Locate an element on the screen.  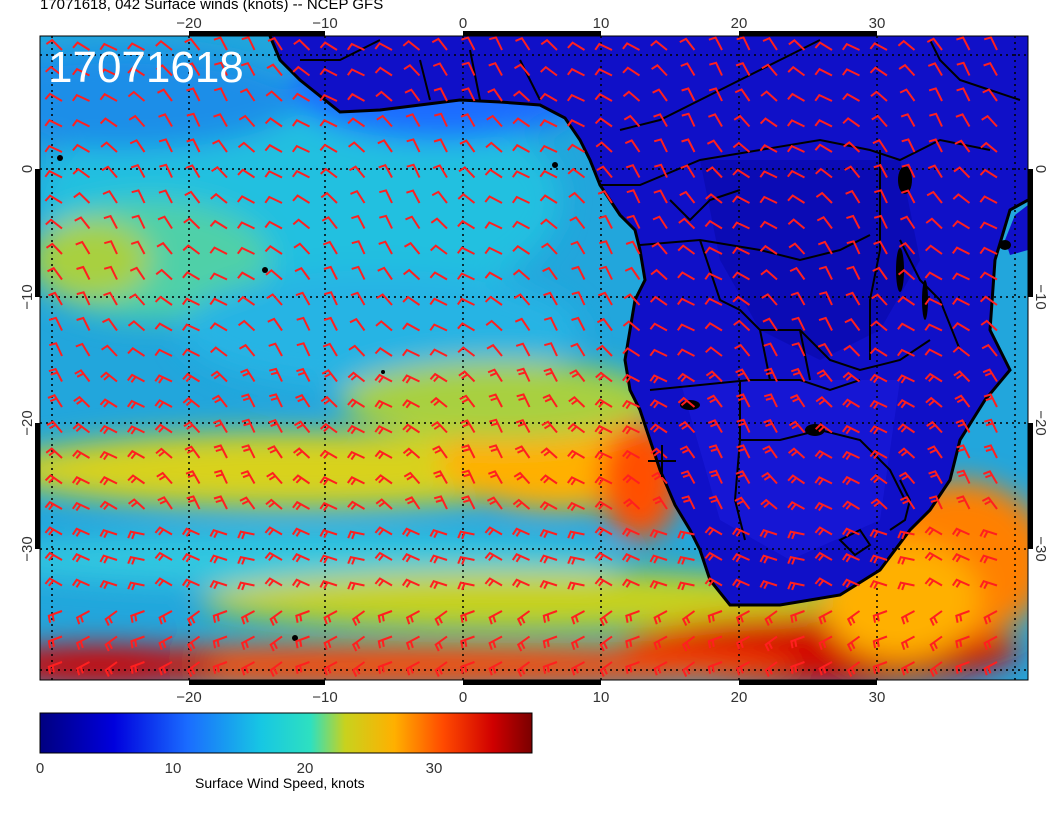
colorbar-label: Surface Wind Speed, knots is located at coordinates (280, 783).